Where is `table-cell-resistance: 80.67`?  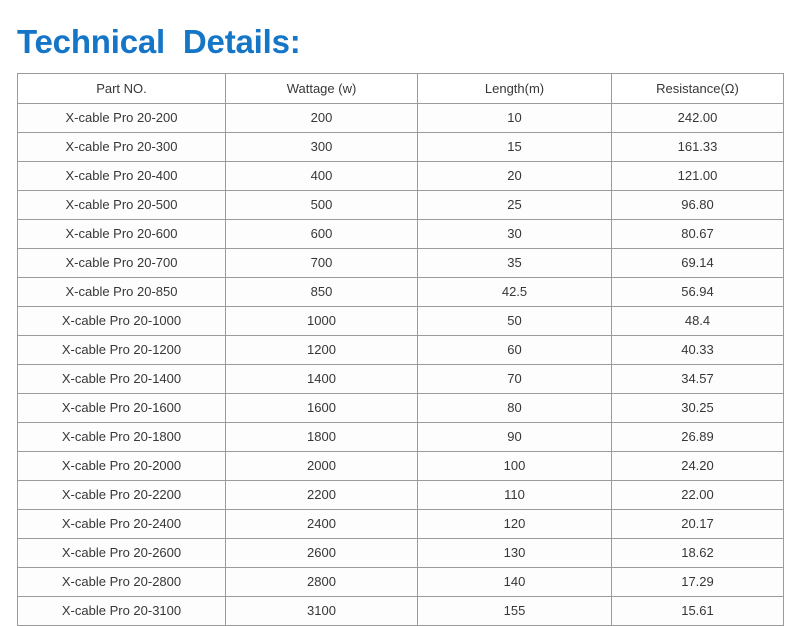
table-cell-resistance: 80.67 is located at coordinates (697, 234).